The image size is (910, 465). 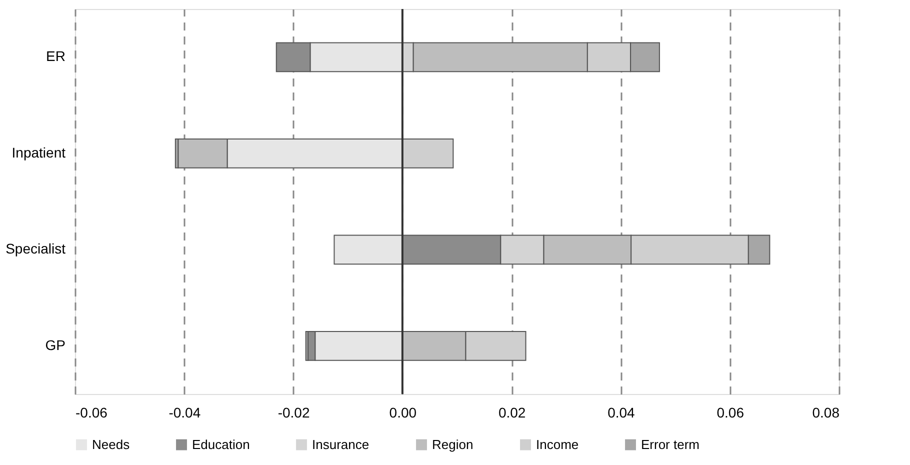 I want to click on x-tick-label: -0.02, so click(x=294, y=412).